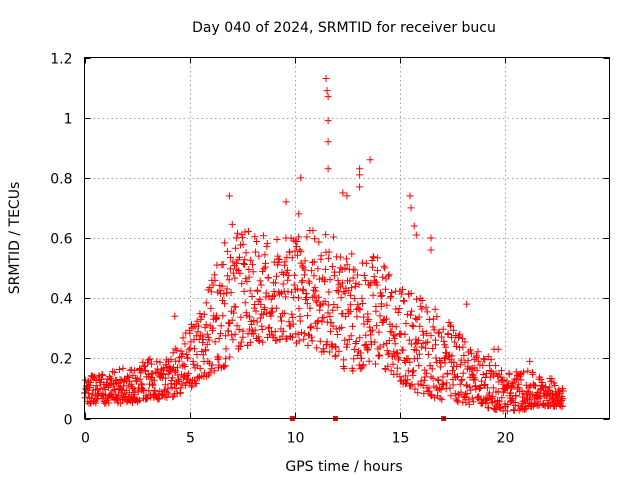  I want to click on y-tick-label: 0.4, so click(61, 300).